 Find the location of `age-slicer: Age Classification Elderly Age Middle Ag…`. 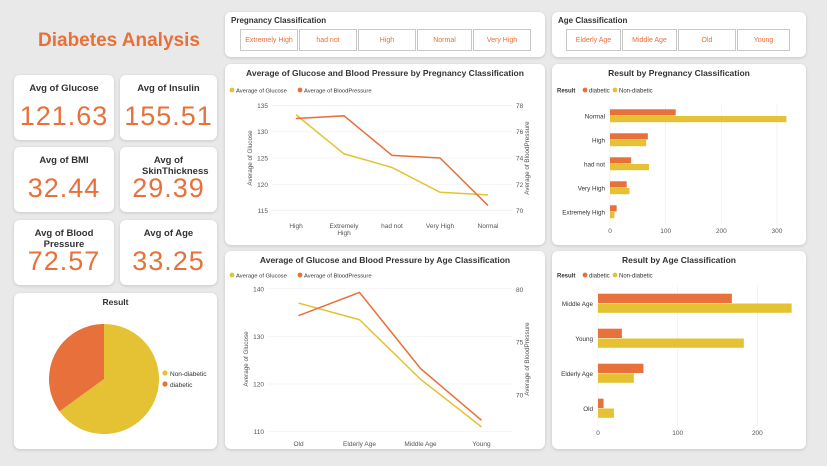

age-slicer: Age Classification Elderly Age Middle Ag… is located at coordinates (679, 34).